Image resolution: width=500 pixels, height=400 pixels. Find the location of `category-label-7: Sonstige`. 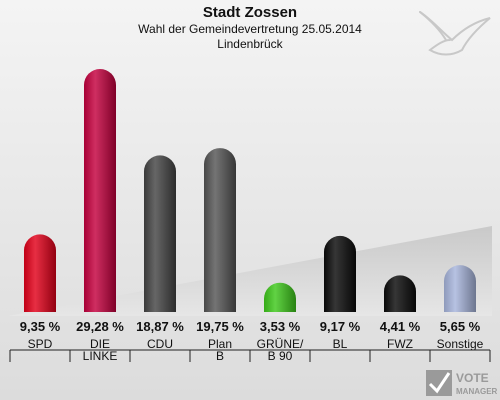

category-label-7: Sonstige is located at coordinates (460, 344).